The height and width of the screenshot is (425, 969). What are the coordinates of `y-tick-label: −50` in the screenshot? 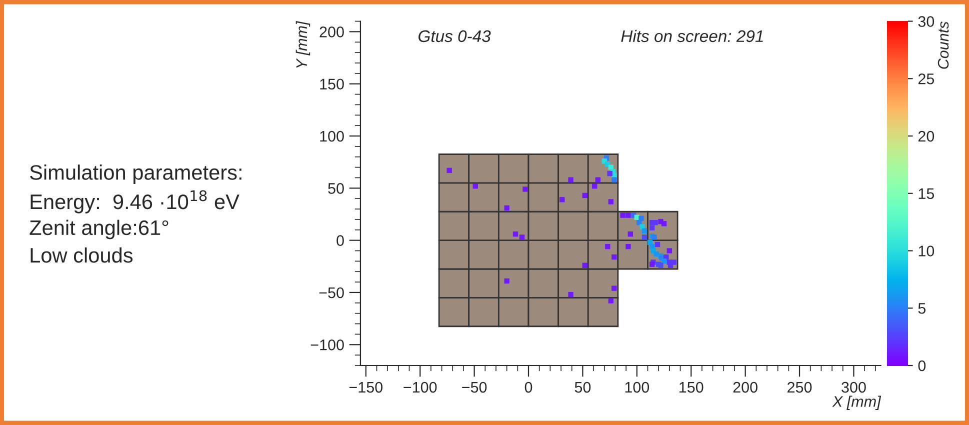 It's located at (331, 292).